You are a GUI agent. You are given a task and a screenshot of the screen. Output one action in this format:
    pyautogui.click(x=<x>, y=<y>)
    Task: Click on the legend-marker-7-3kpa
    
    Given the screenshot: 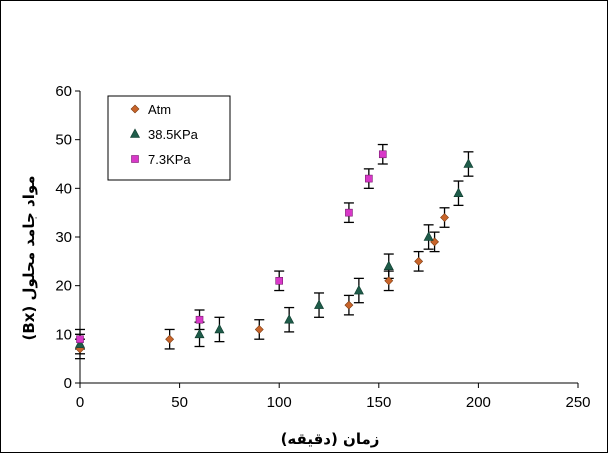 What is the action you would take?
    pyautogui.click(x=135, y=159)
    